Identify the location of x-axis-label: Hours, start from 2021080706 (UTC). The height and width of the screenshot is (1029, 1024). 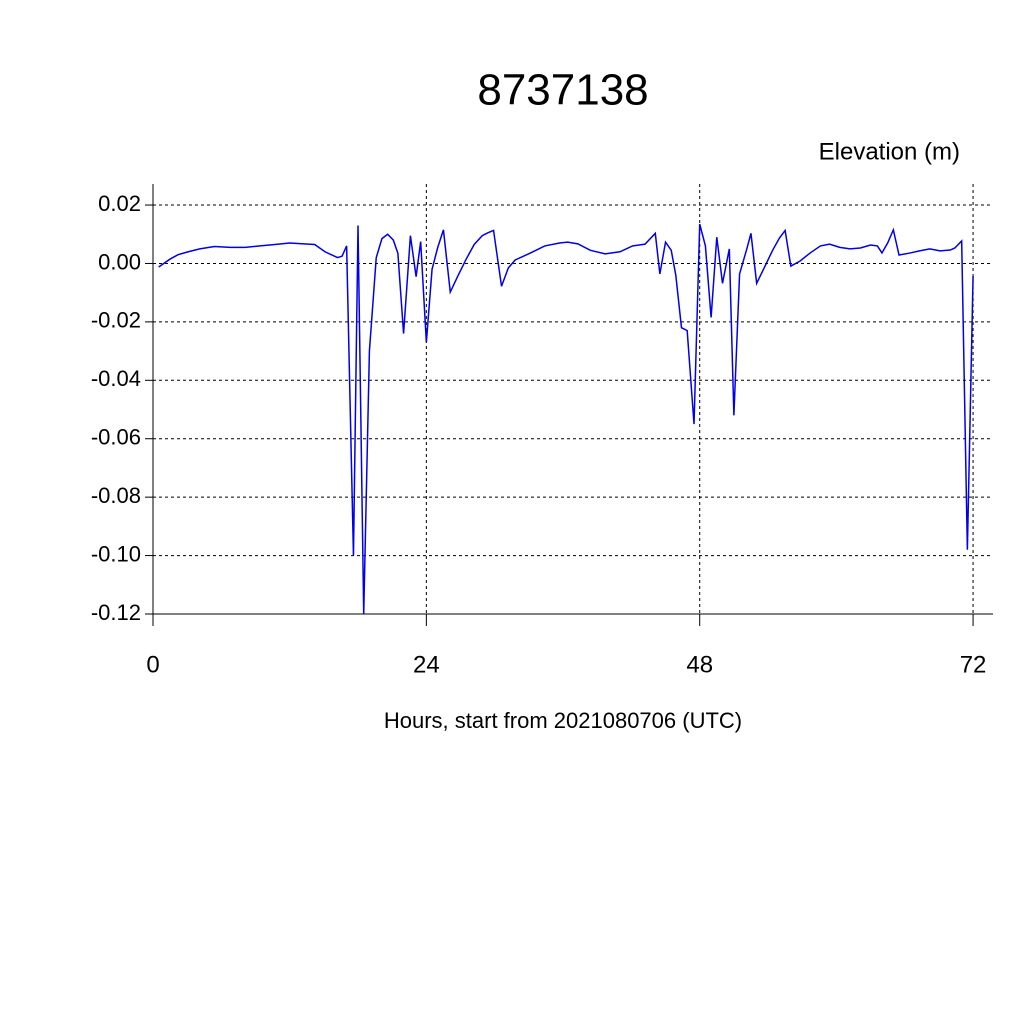
(563, 720).